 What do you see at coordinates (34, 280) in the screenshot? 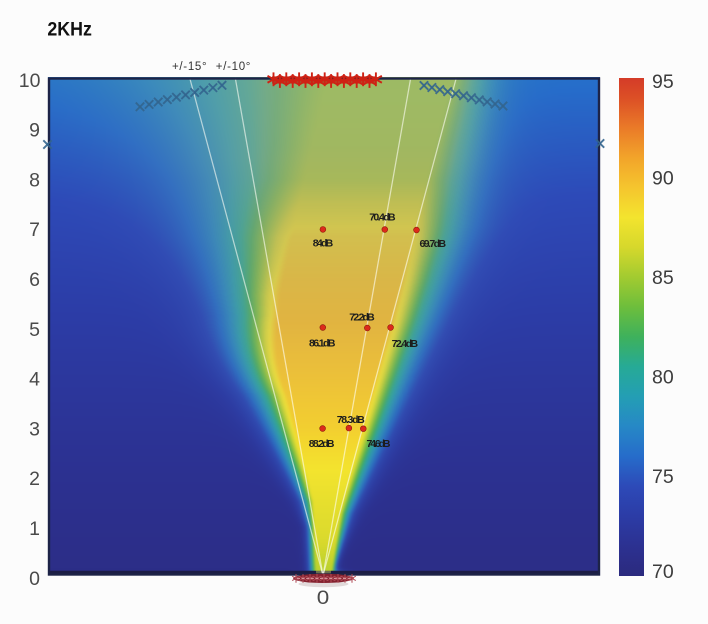
I see `svg-text: 6` at bounding box center [34, 280].